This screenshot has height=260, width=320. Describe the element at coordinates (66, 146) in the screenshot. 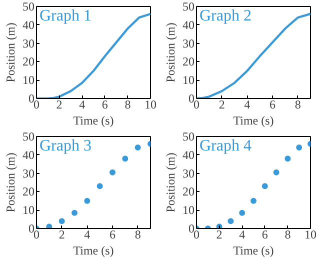

I see `chart-title: Graph 3` at that location.